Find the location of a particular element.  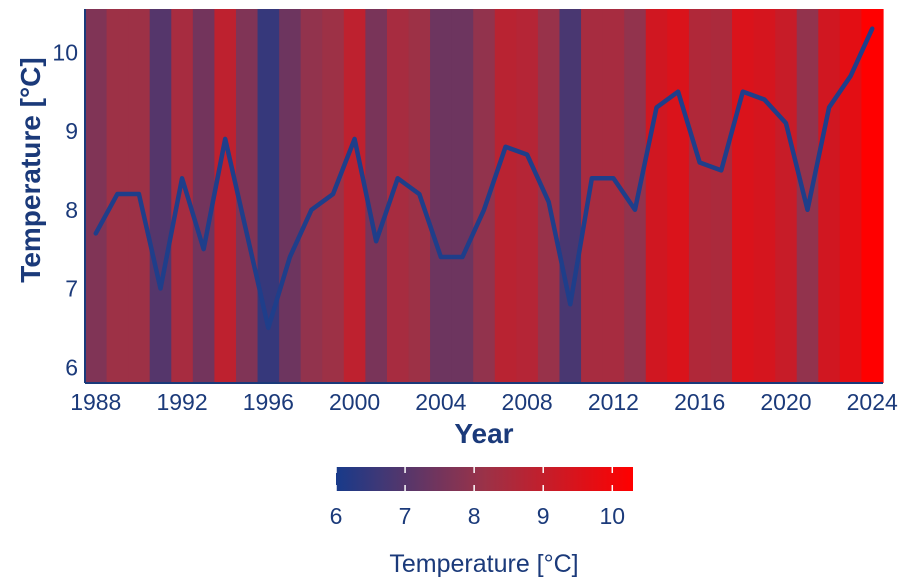

y-axis-ticks: 6 7 8 9 10 is located at coordinates (65, 209).